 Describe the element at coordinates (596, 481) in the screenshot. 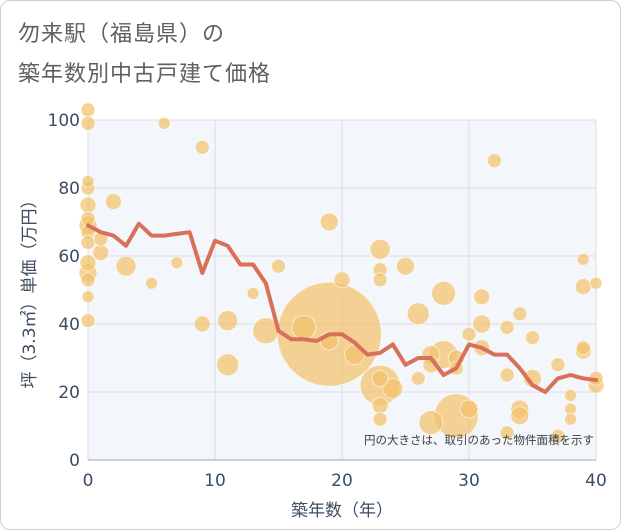

I see `x-tick-label: 40` at that location.